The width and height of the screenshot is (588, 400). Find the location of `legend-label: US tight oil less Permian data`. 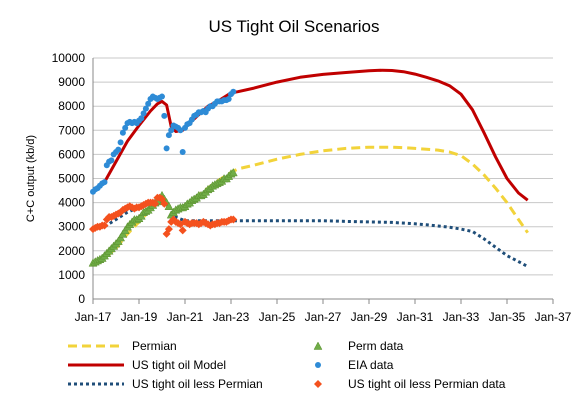

legend-label: US tight oil less Permian data is located at coordinates (427, 384).